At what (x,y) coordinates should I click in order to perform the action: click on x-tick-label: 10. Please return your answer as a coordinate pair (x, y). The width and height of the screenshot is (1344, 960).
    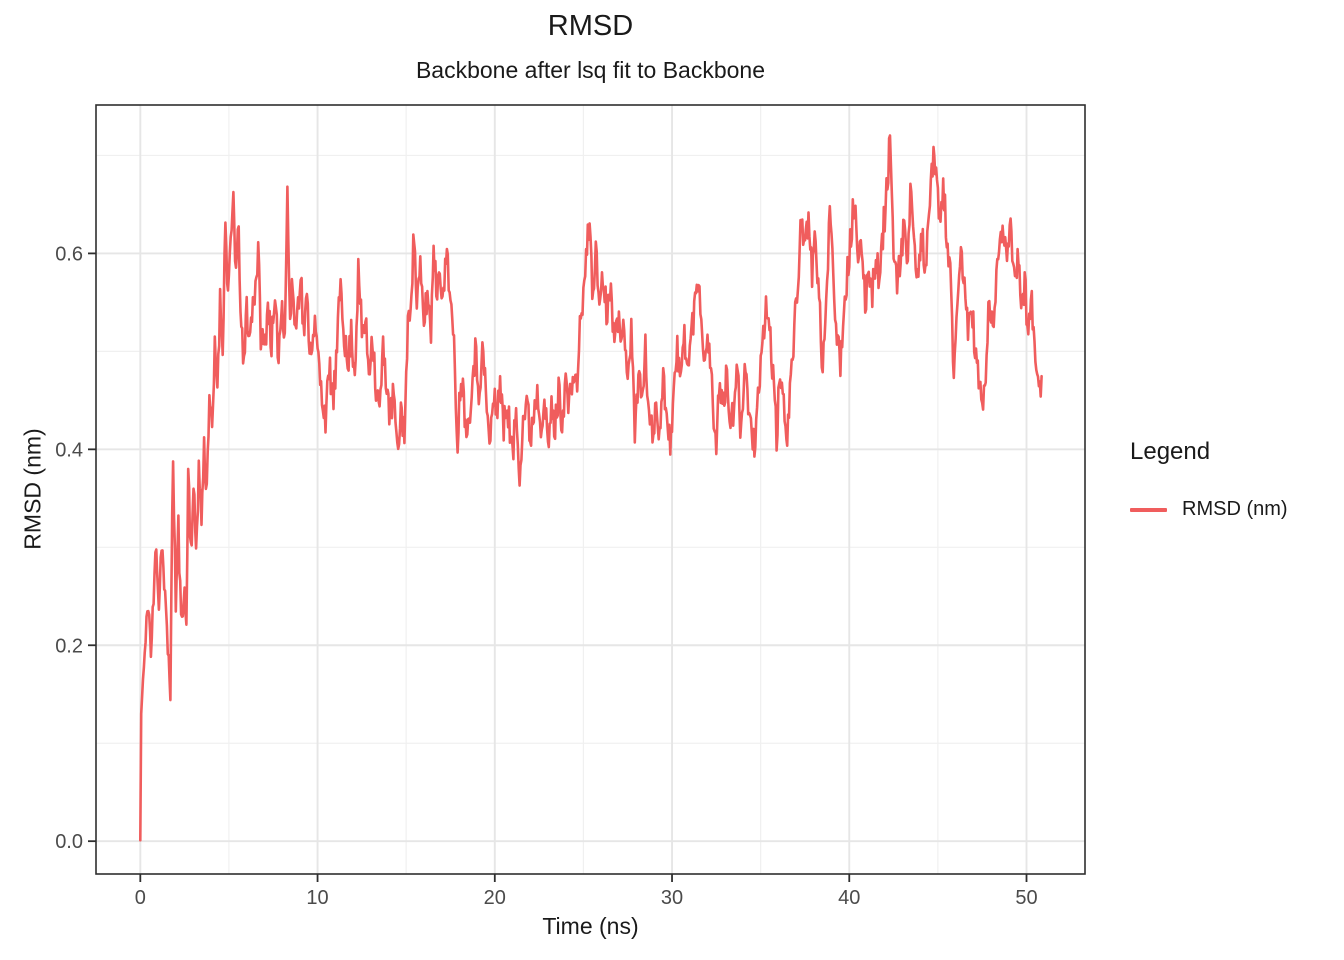
    Looking at the image, I should click on (317, 898).